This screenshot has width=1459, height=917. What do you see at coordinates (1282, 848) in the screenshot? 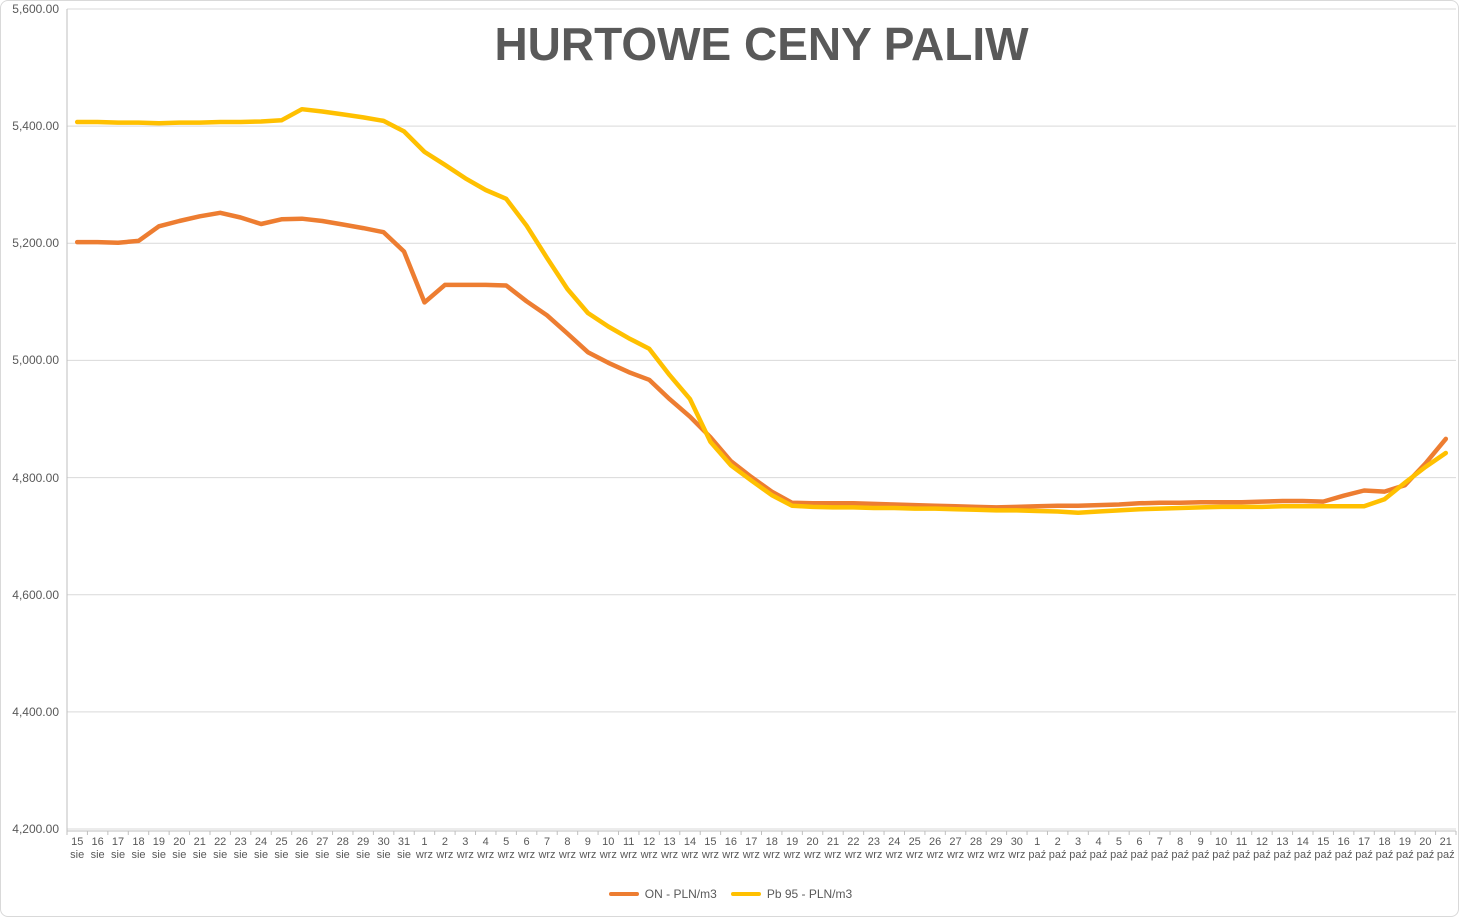
I see `x-tick-label: 13 paź` at bounding box center [1282, 848].